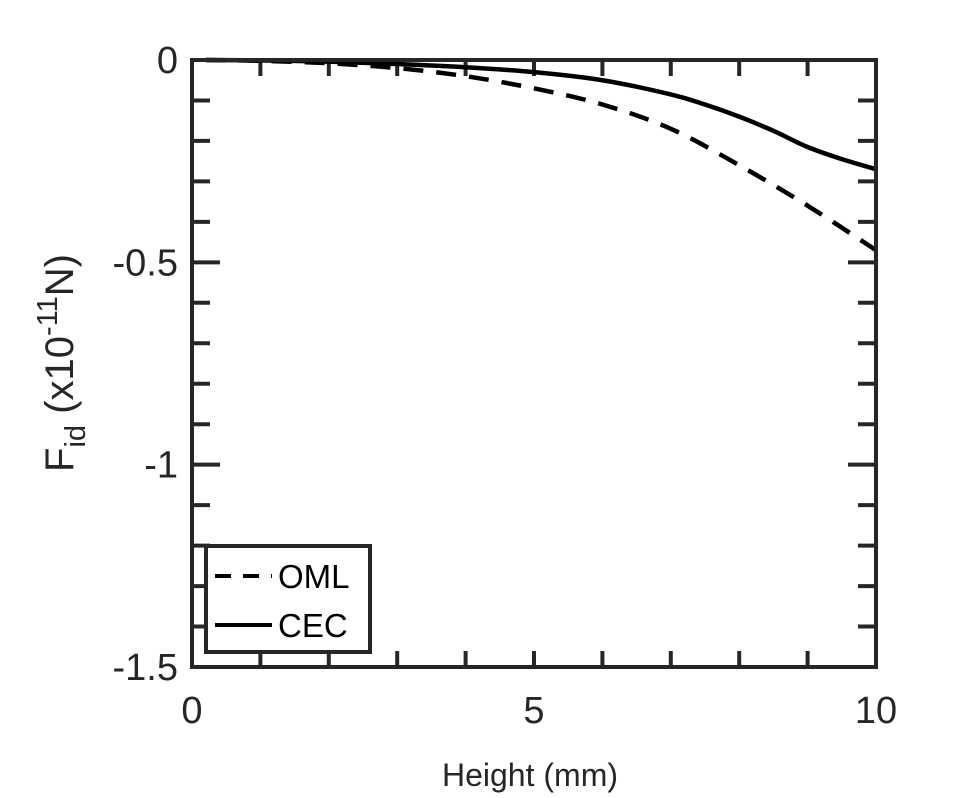 This screenshot has height=798, width=969. I want to click on x-tick-label: 10, so click(876, 711).